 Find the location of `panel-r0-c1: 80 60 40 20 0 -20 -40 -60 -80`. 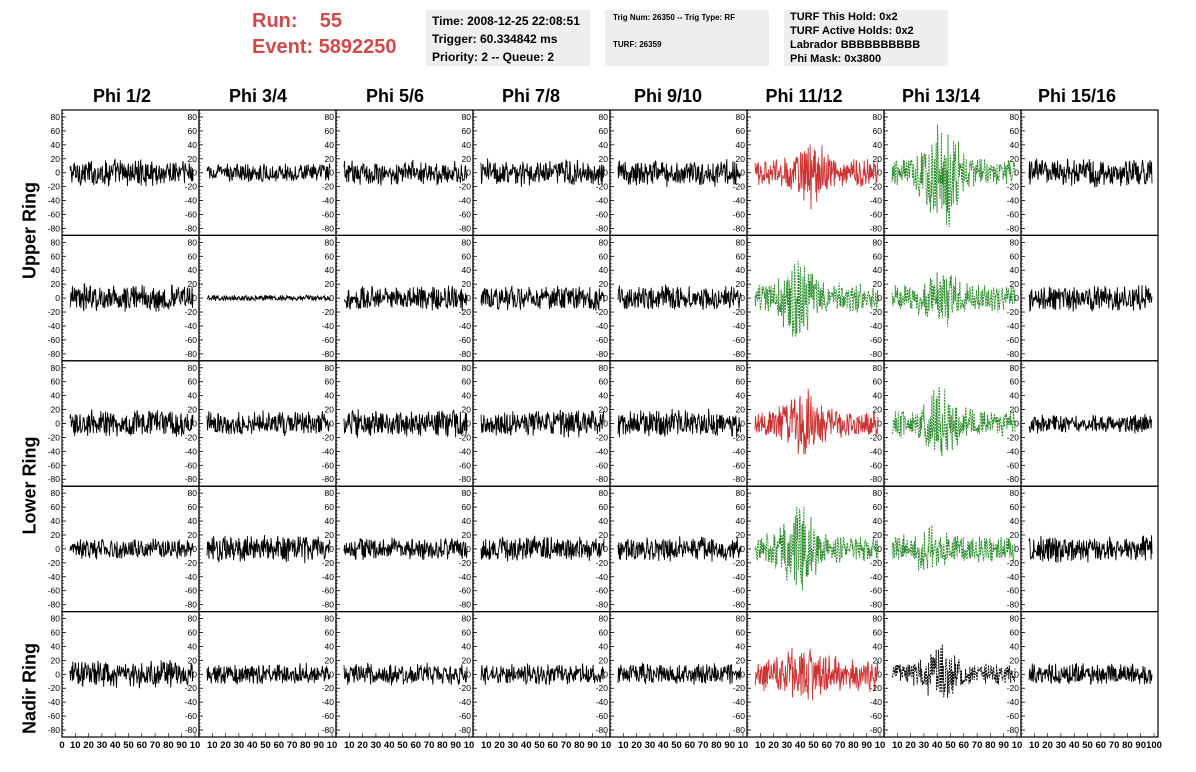

panel-r0-c1: 80 60 40 20 0 -20 -40 -60 -80 is located at coordinates (261, 173).